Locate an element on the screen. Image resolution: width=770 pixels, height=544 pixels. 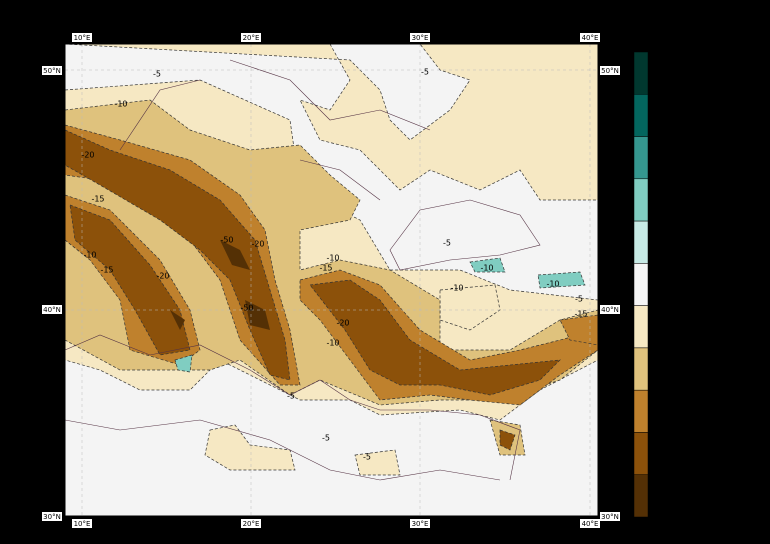
colorbar is located at coordinates (641, 284).